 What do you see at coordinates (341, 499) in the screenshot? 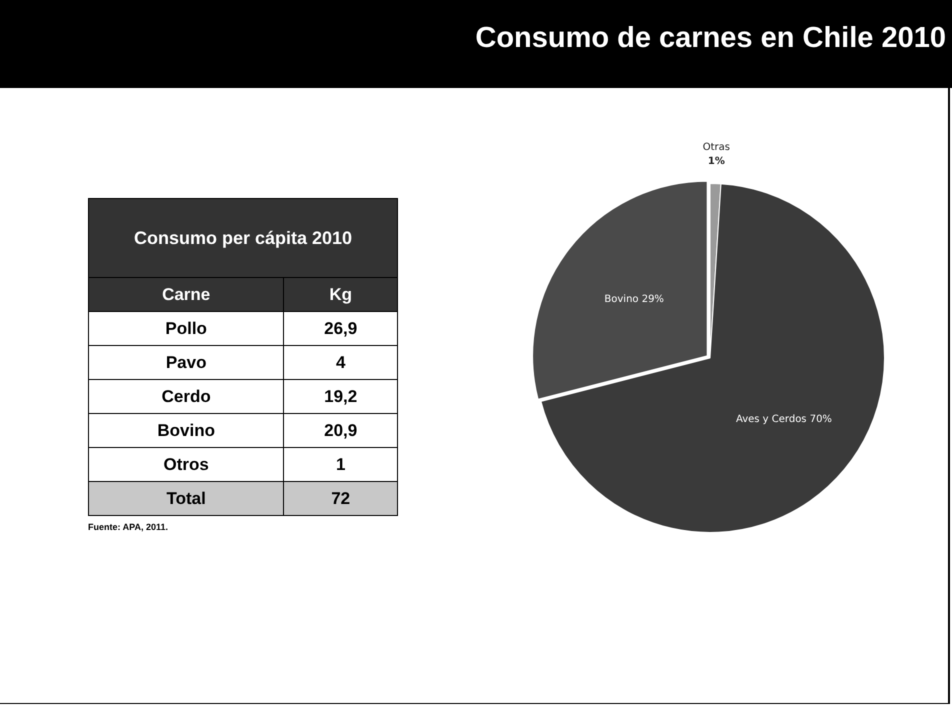
I see `data-label: 72` at bounding box center [341, 499].